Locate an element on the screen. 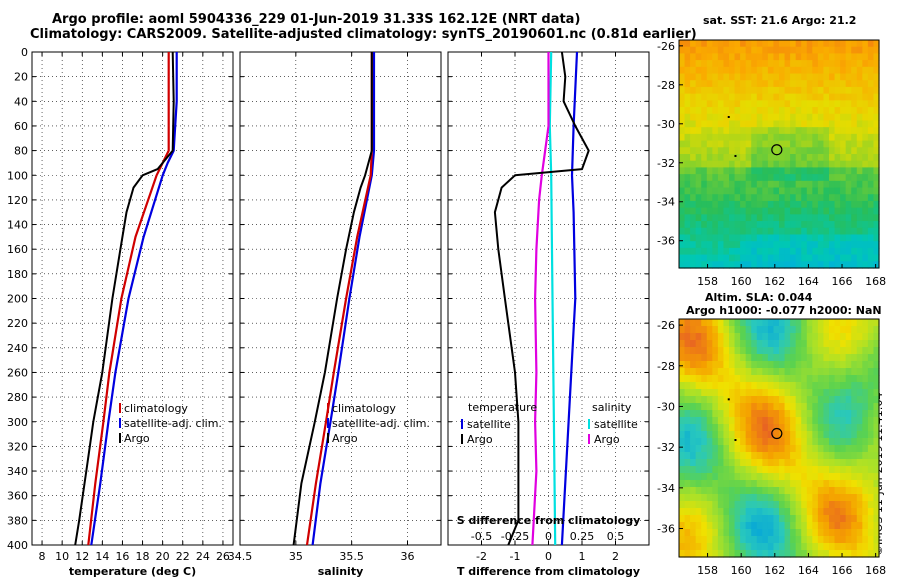 This screenshot has height=580, width=900. temperature-line-argo is located at coordinates (124, 298).